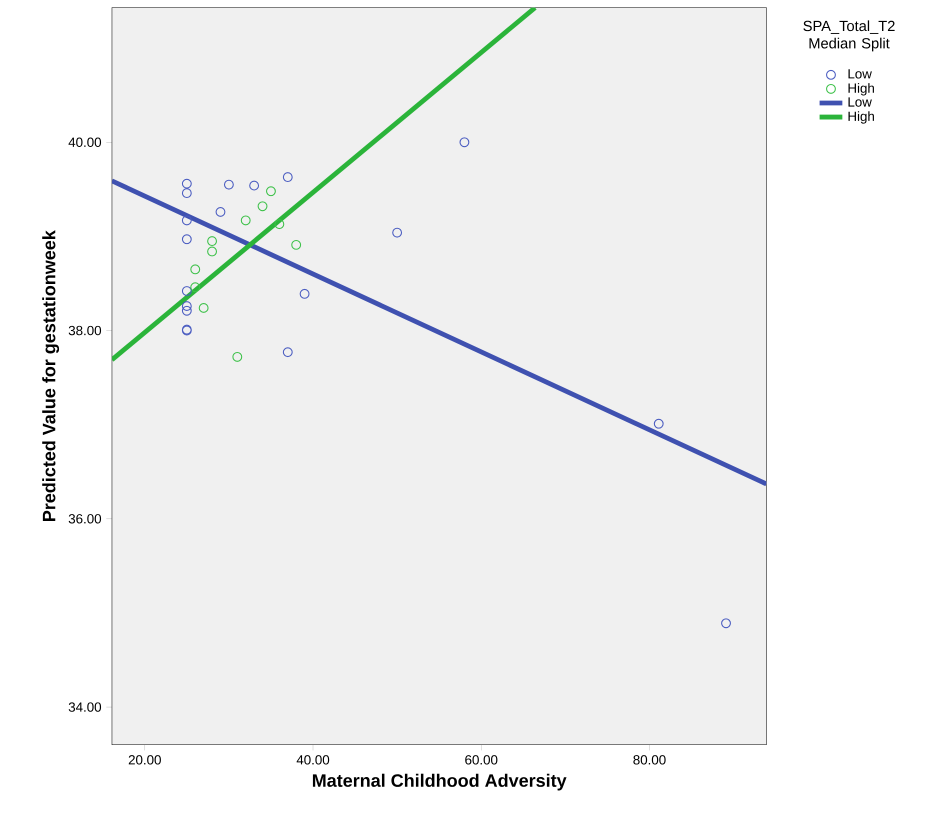 This screenshot has width=933, height=818. Describe the element at coordinates (144, 760) in the screenshot. I see `x-tick-label: 20.00` at that location.